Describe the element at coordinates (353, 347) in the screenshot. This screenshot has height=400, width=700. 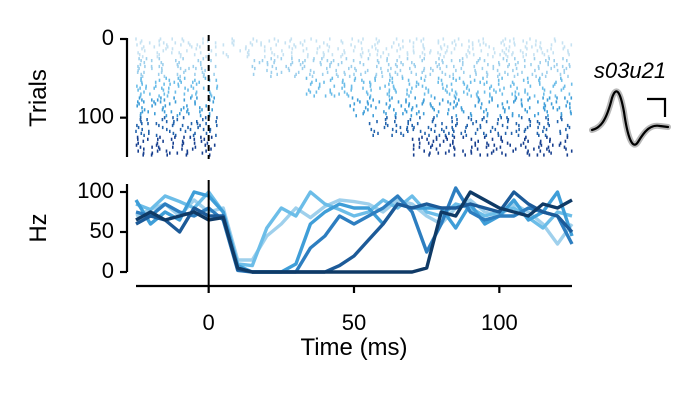
I see `psth-x-label: Time (ms)` at that location.